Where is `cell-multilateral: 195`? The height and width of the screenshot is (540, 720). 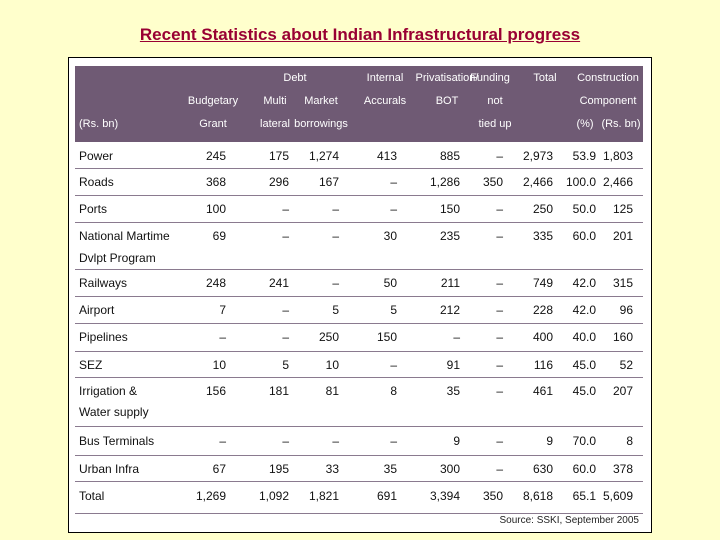 cell-multilateral: 195 is located at coordinates (278, 469).